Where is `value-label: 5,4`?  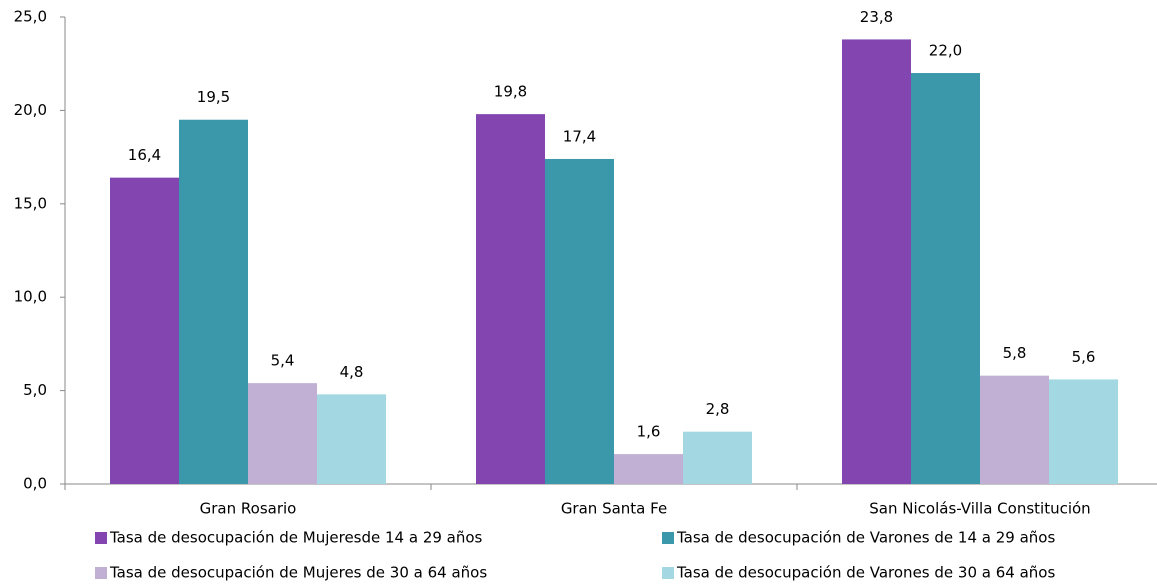
value-label: 5,4 is located at coordinates (283, 361).